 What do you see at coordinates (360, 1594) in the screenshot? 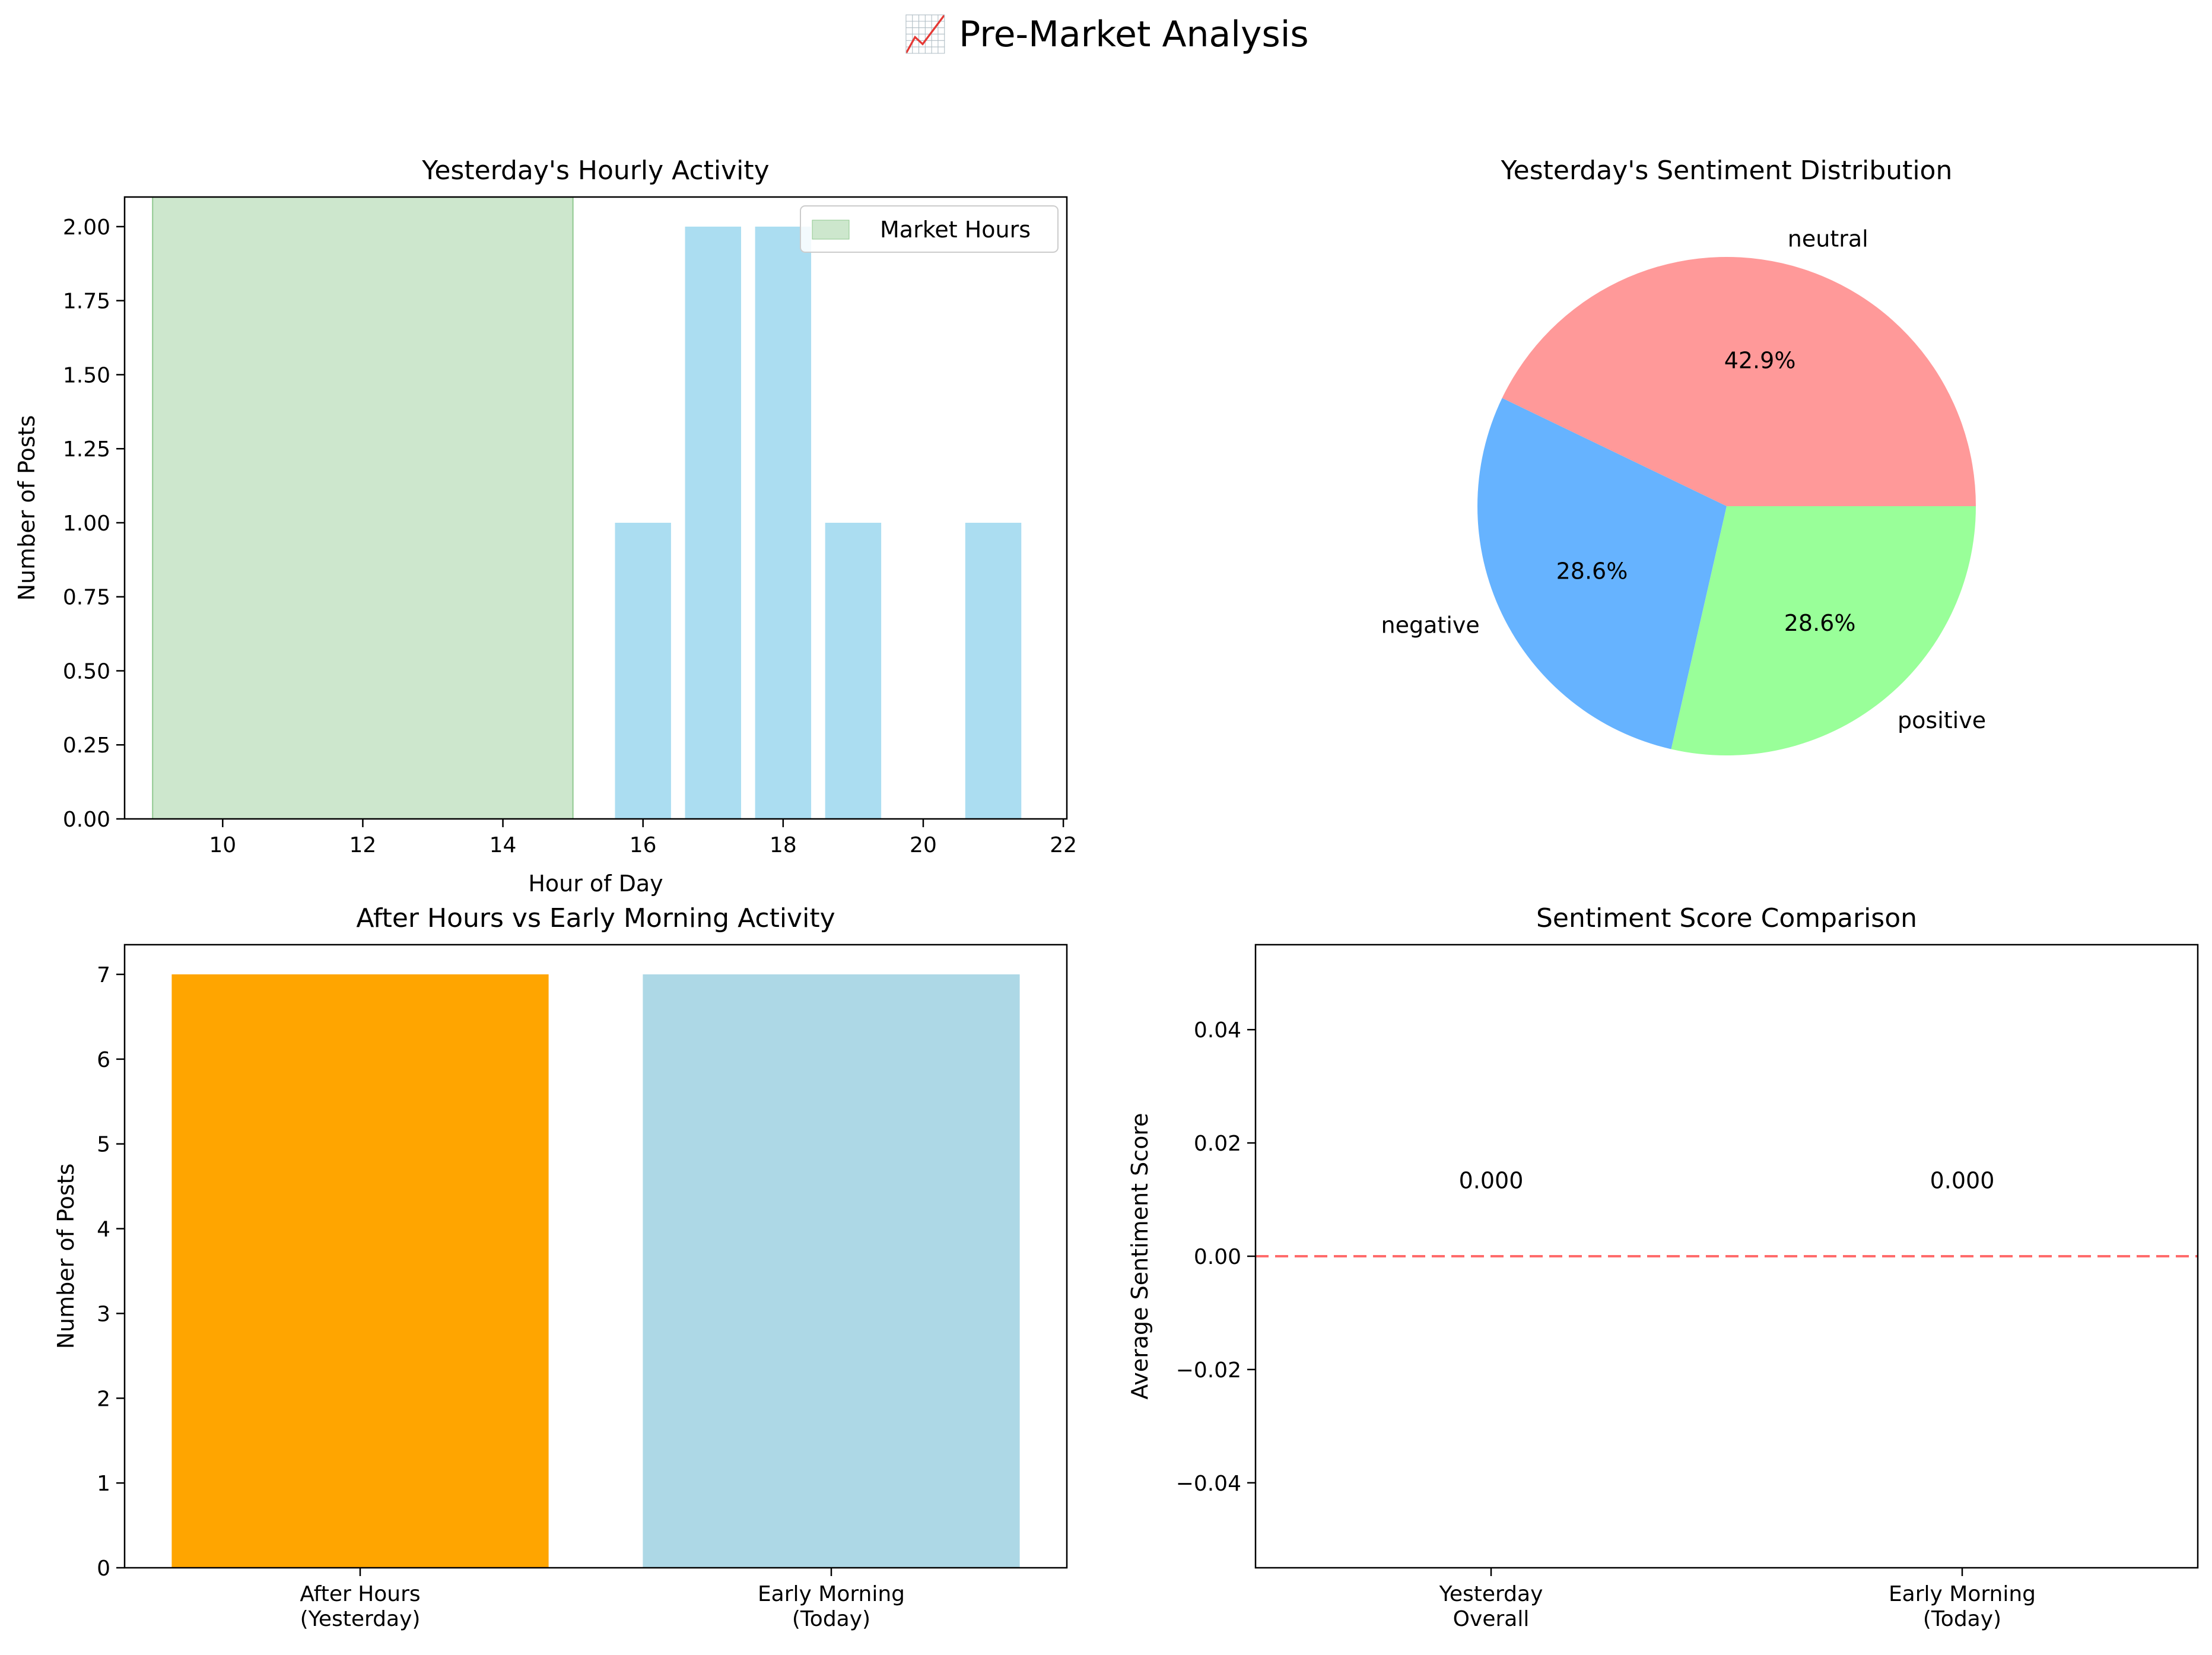
I see `x-tick-label: After Hours` at bounding box center [360, 1594].